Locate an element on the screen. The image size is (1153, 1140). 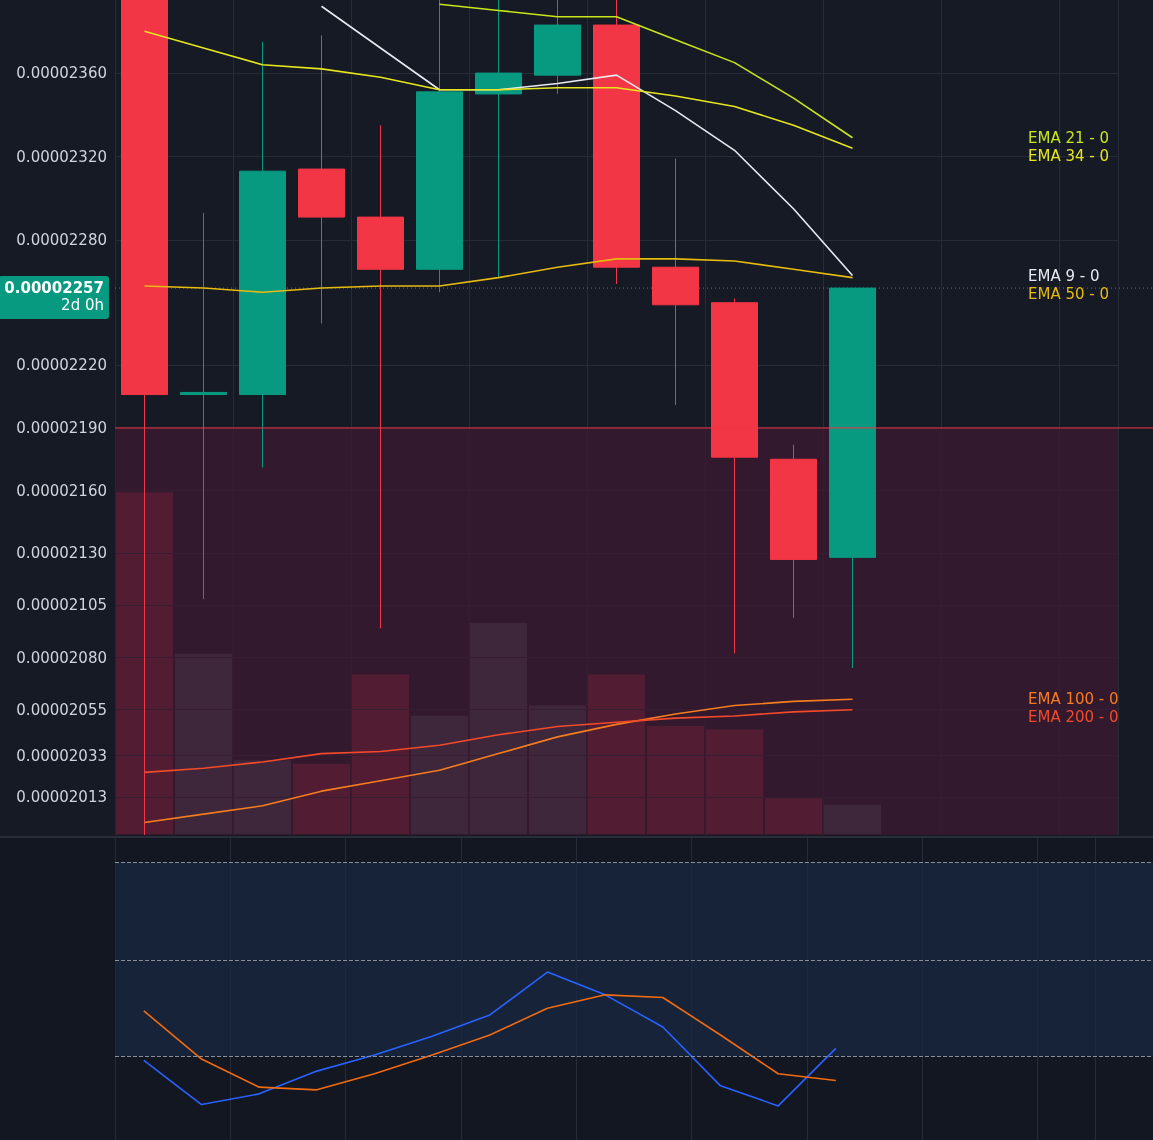
y-tick-label: 0.00002033 is located at coordinates (61, 755).